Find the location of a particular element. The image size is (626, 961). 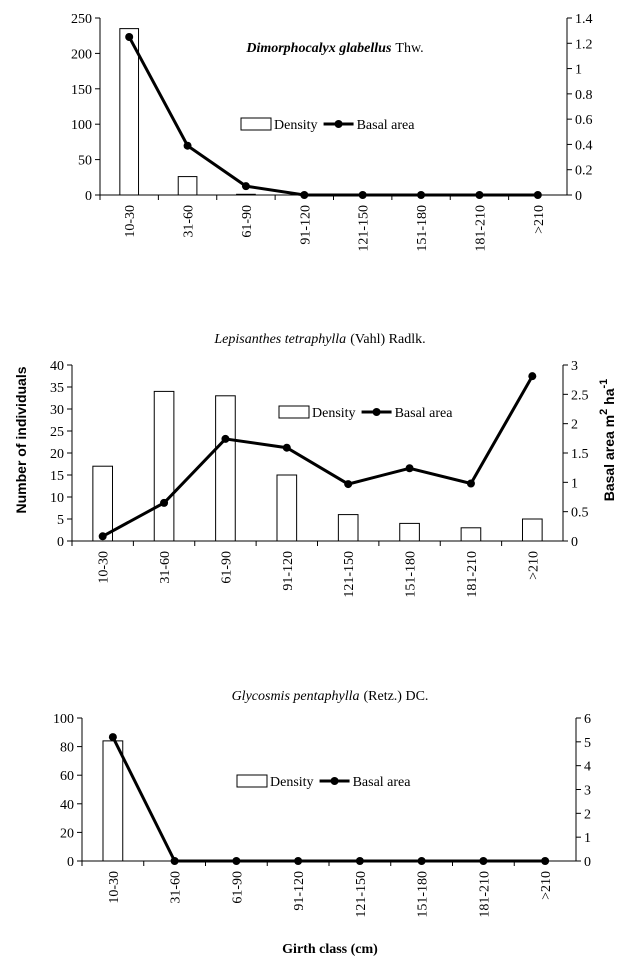

y2-tick-label: 0.4 is located at coordinates (584, 145).